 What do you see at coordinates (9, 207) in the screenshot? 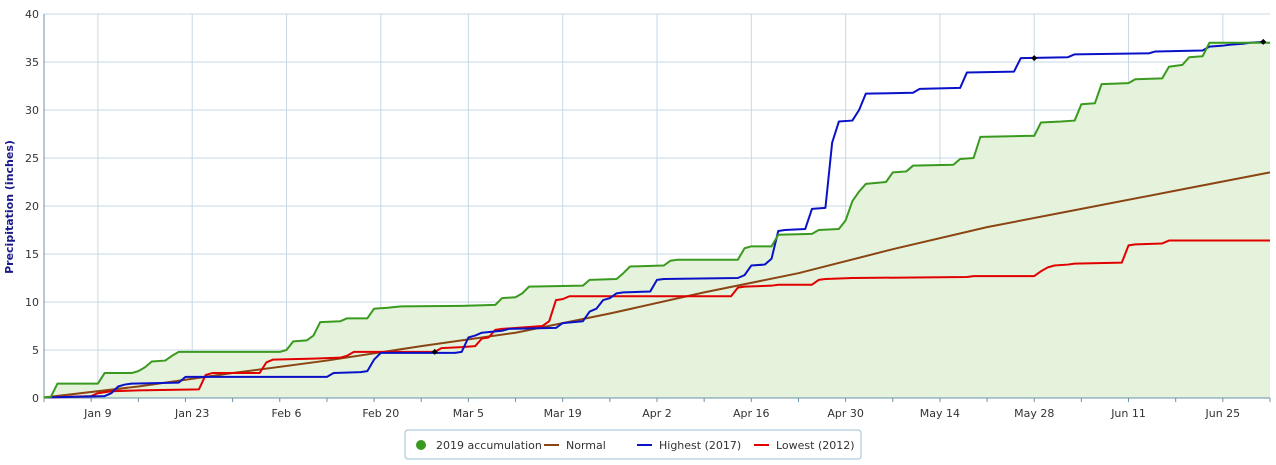
I see `y-axis-title: Precipitation (inches)` at bounding box center [9, 207].